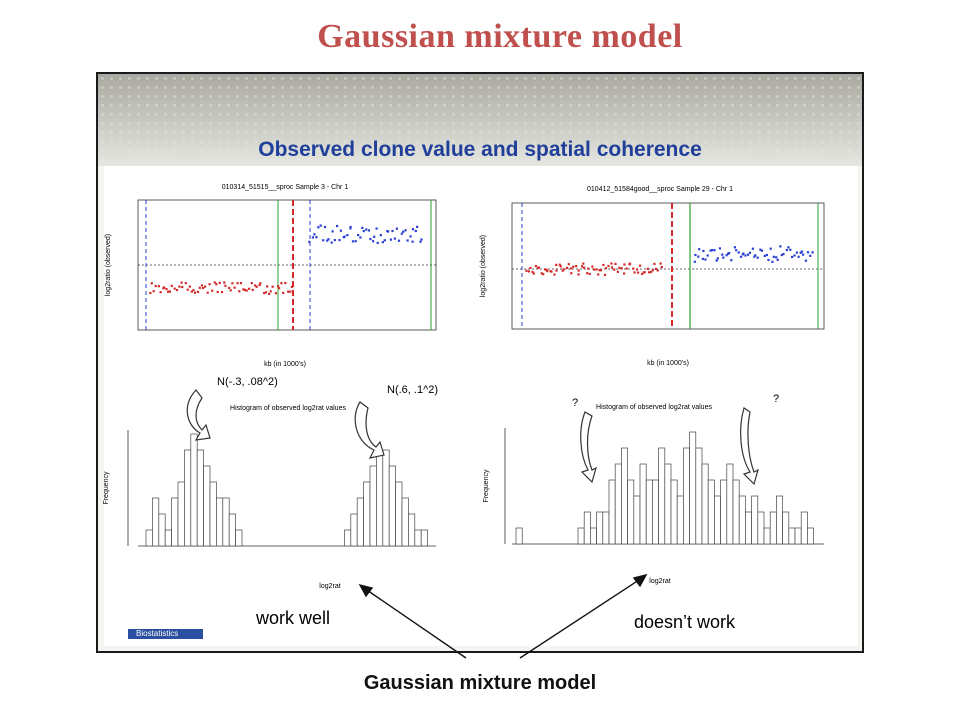 This screenshot has width=960, height=720. Describe the element at coordinates (480, 120) in the screenshot. I see `header-texture` at that location.